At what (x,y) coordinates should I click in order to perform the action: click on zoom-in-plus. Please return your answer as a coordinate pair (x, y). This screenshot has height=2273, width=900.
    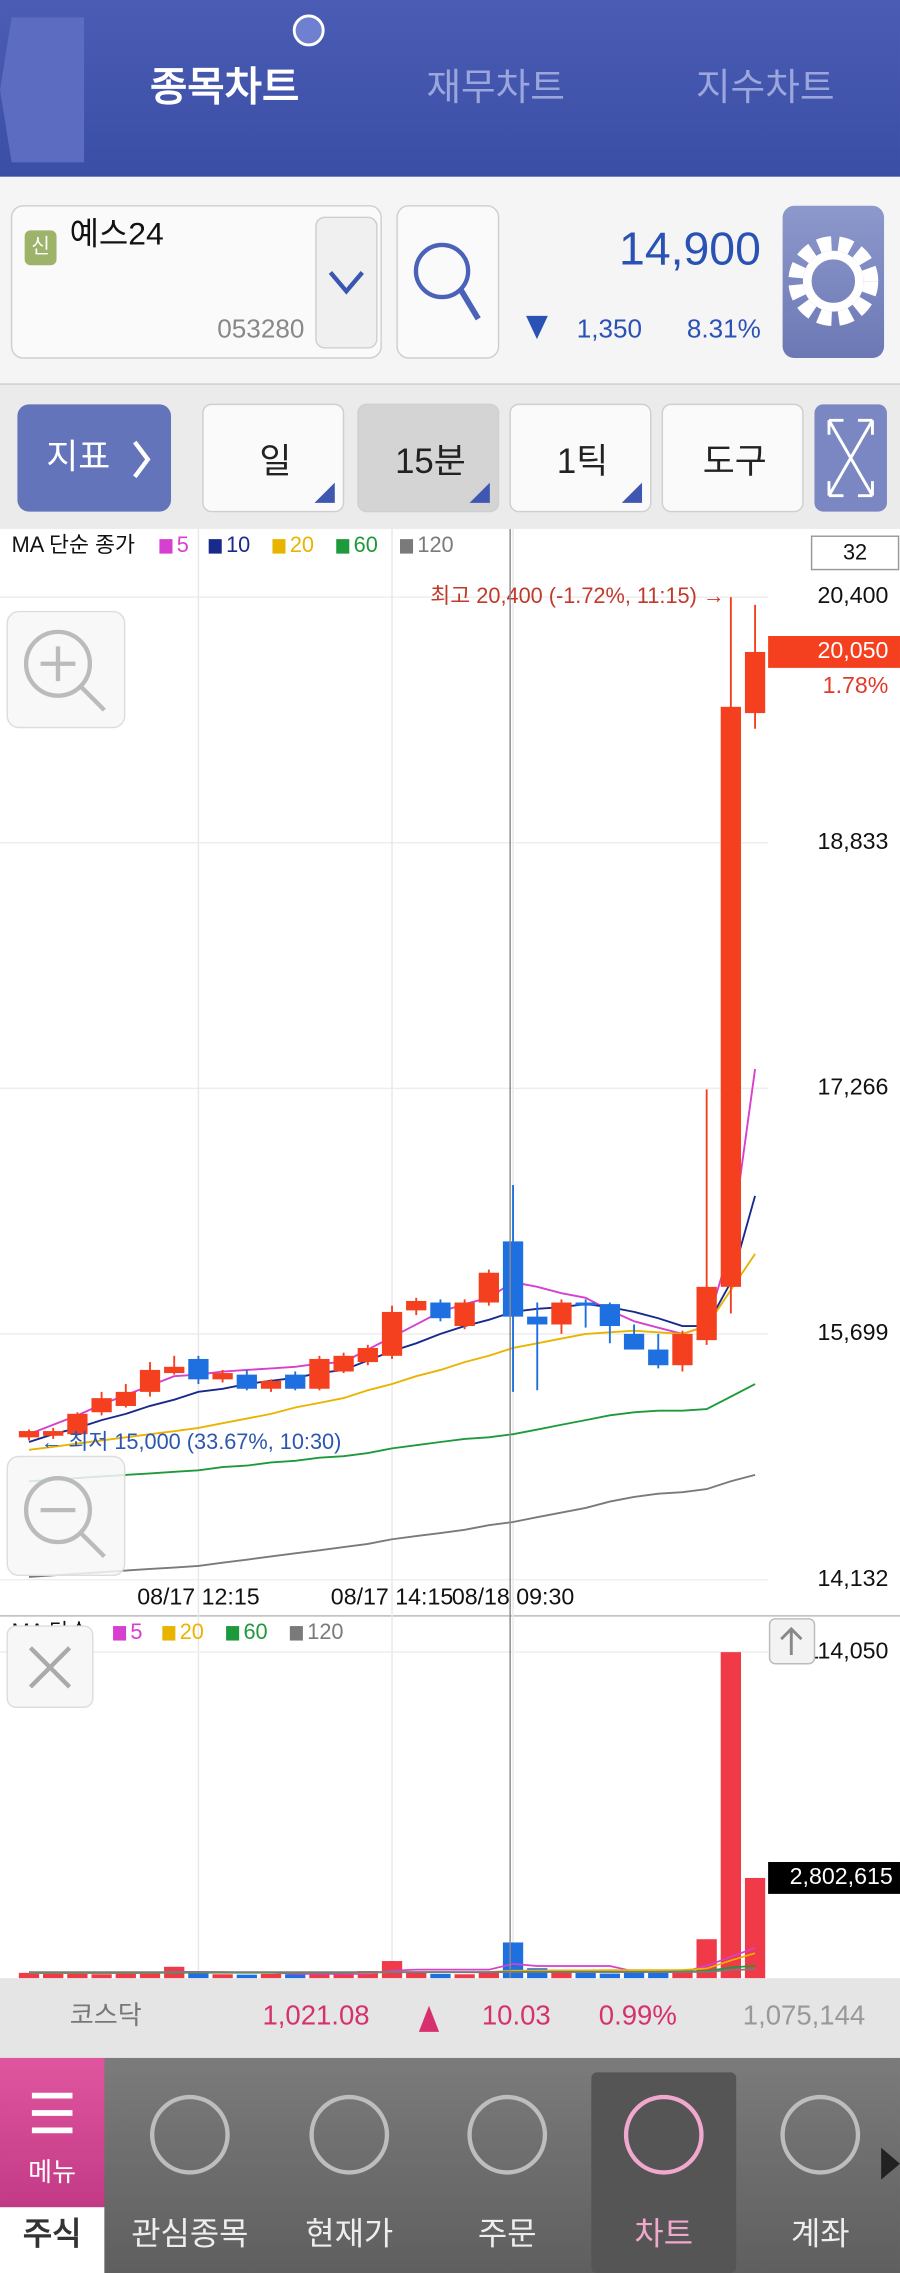
    Looking at the image, I should click on (73, 679).